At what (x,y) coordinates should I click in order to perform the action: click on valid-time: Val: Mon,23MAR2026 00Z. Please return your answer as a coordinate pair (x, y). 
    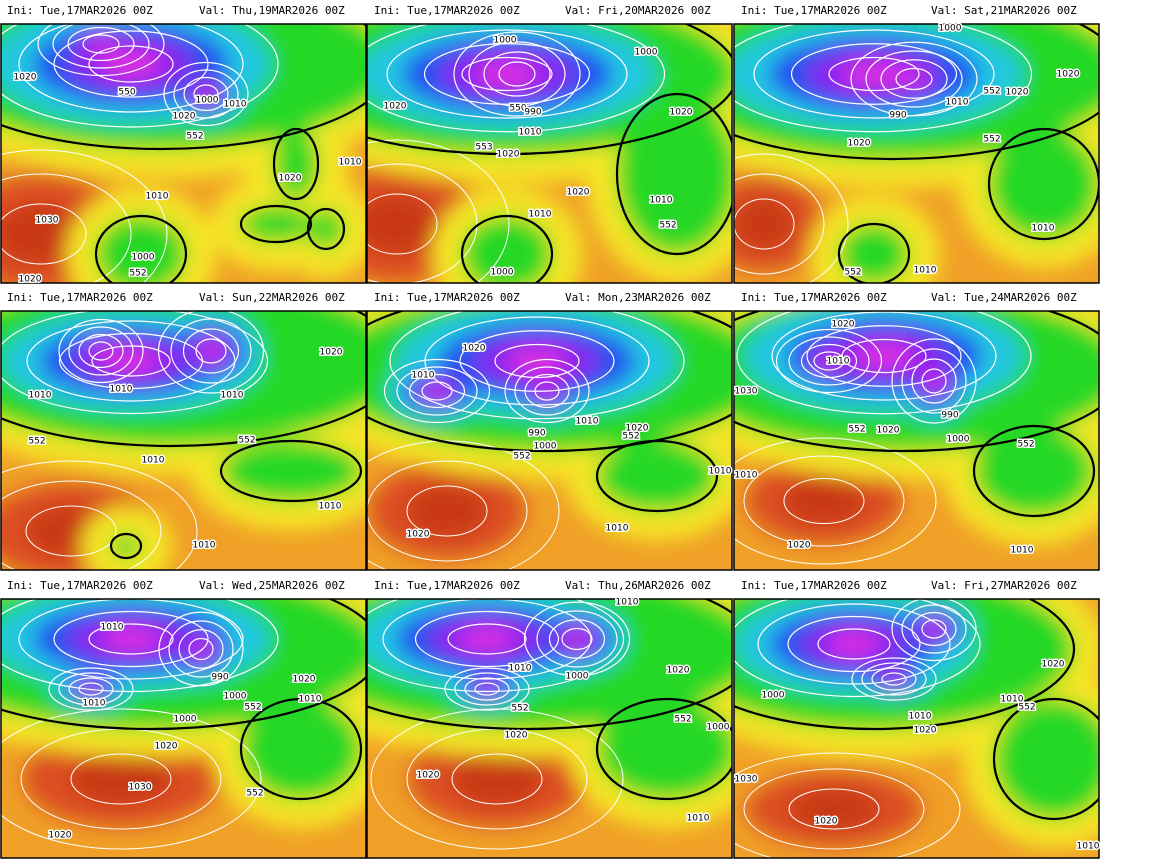
    Looking at the image, I should click on (638, 297).